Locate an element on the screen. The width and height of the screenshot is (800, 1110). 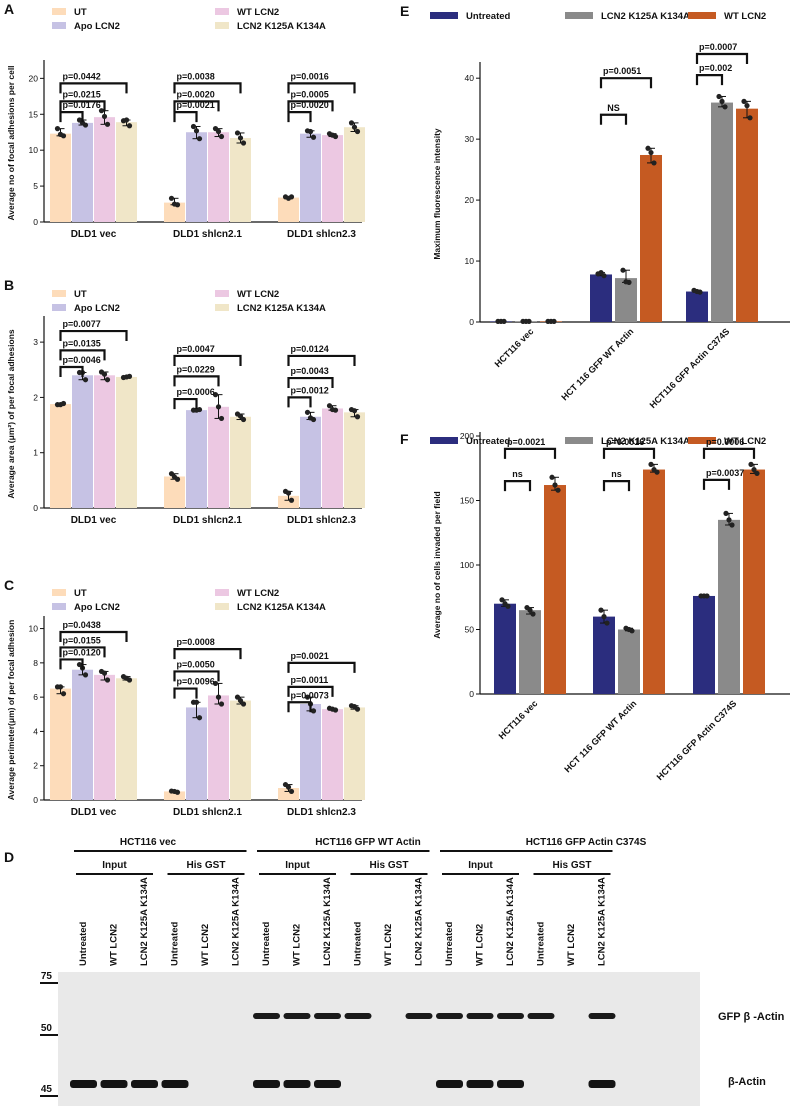
p-value-label: p=0.002 is located at coordinates (715, 68).